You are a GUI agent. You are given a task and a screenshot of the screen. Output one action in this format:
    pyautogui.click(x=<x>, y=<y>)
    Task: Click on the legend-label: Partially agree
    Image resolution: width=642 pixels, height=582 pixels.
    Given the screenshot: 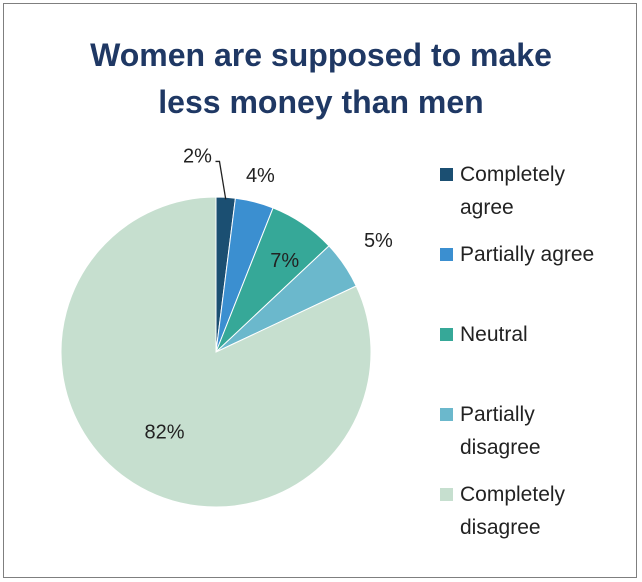 What is the action you would take?
    pyautogui.click(x=547, y=254)
    